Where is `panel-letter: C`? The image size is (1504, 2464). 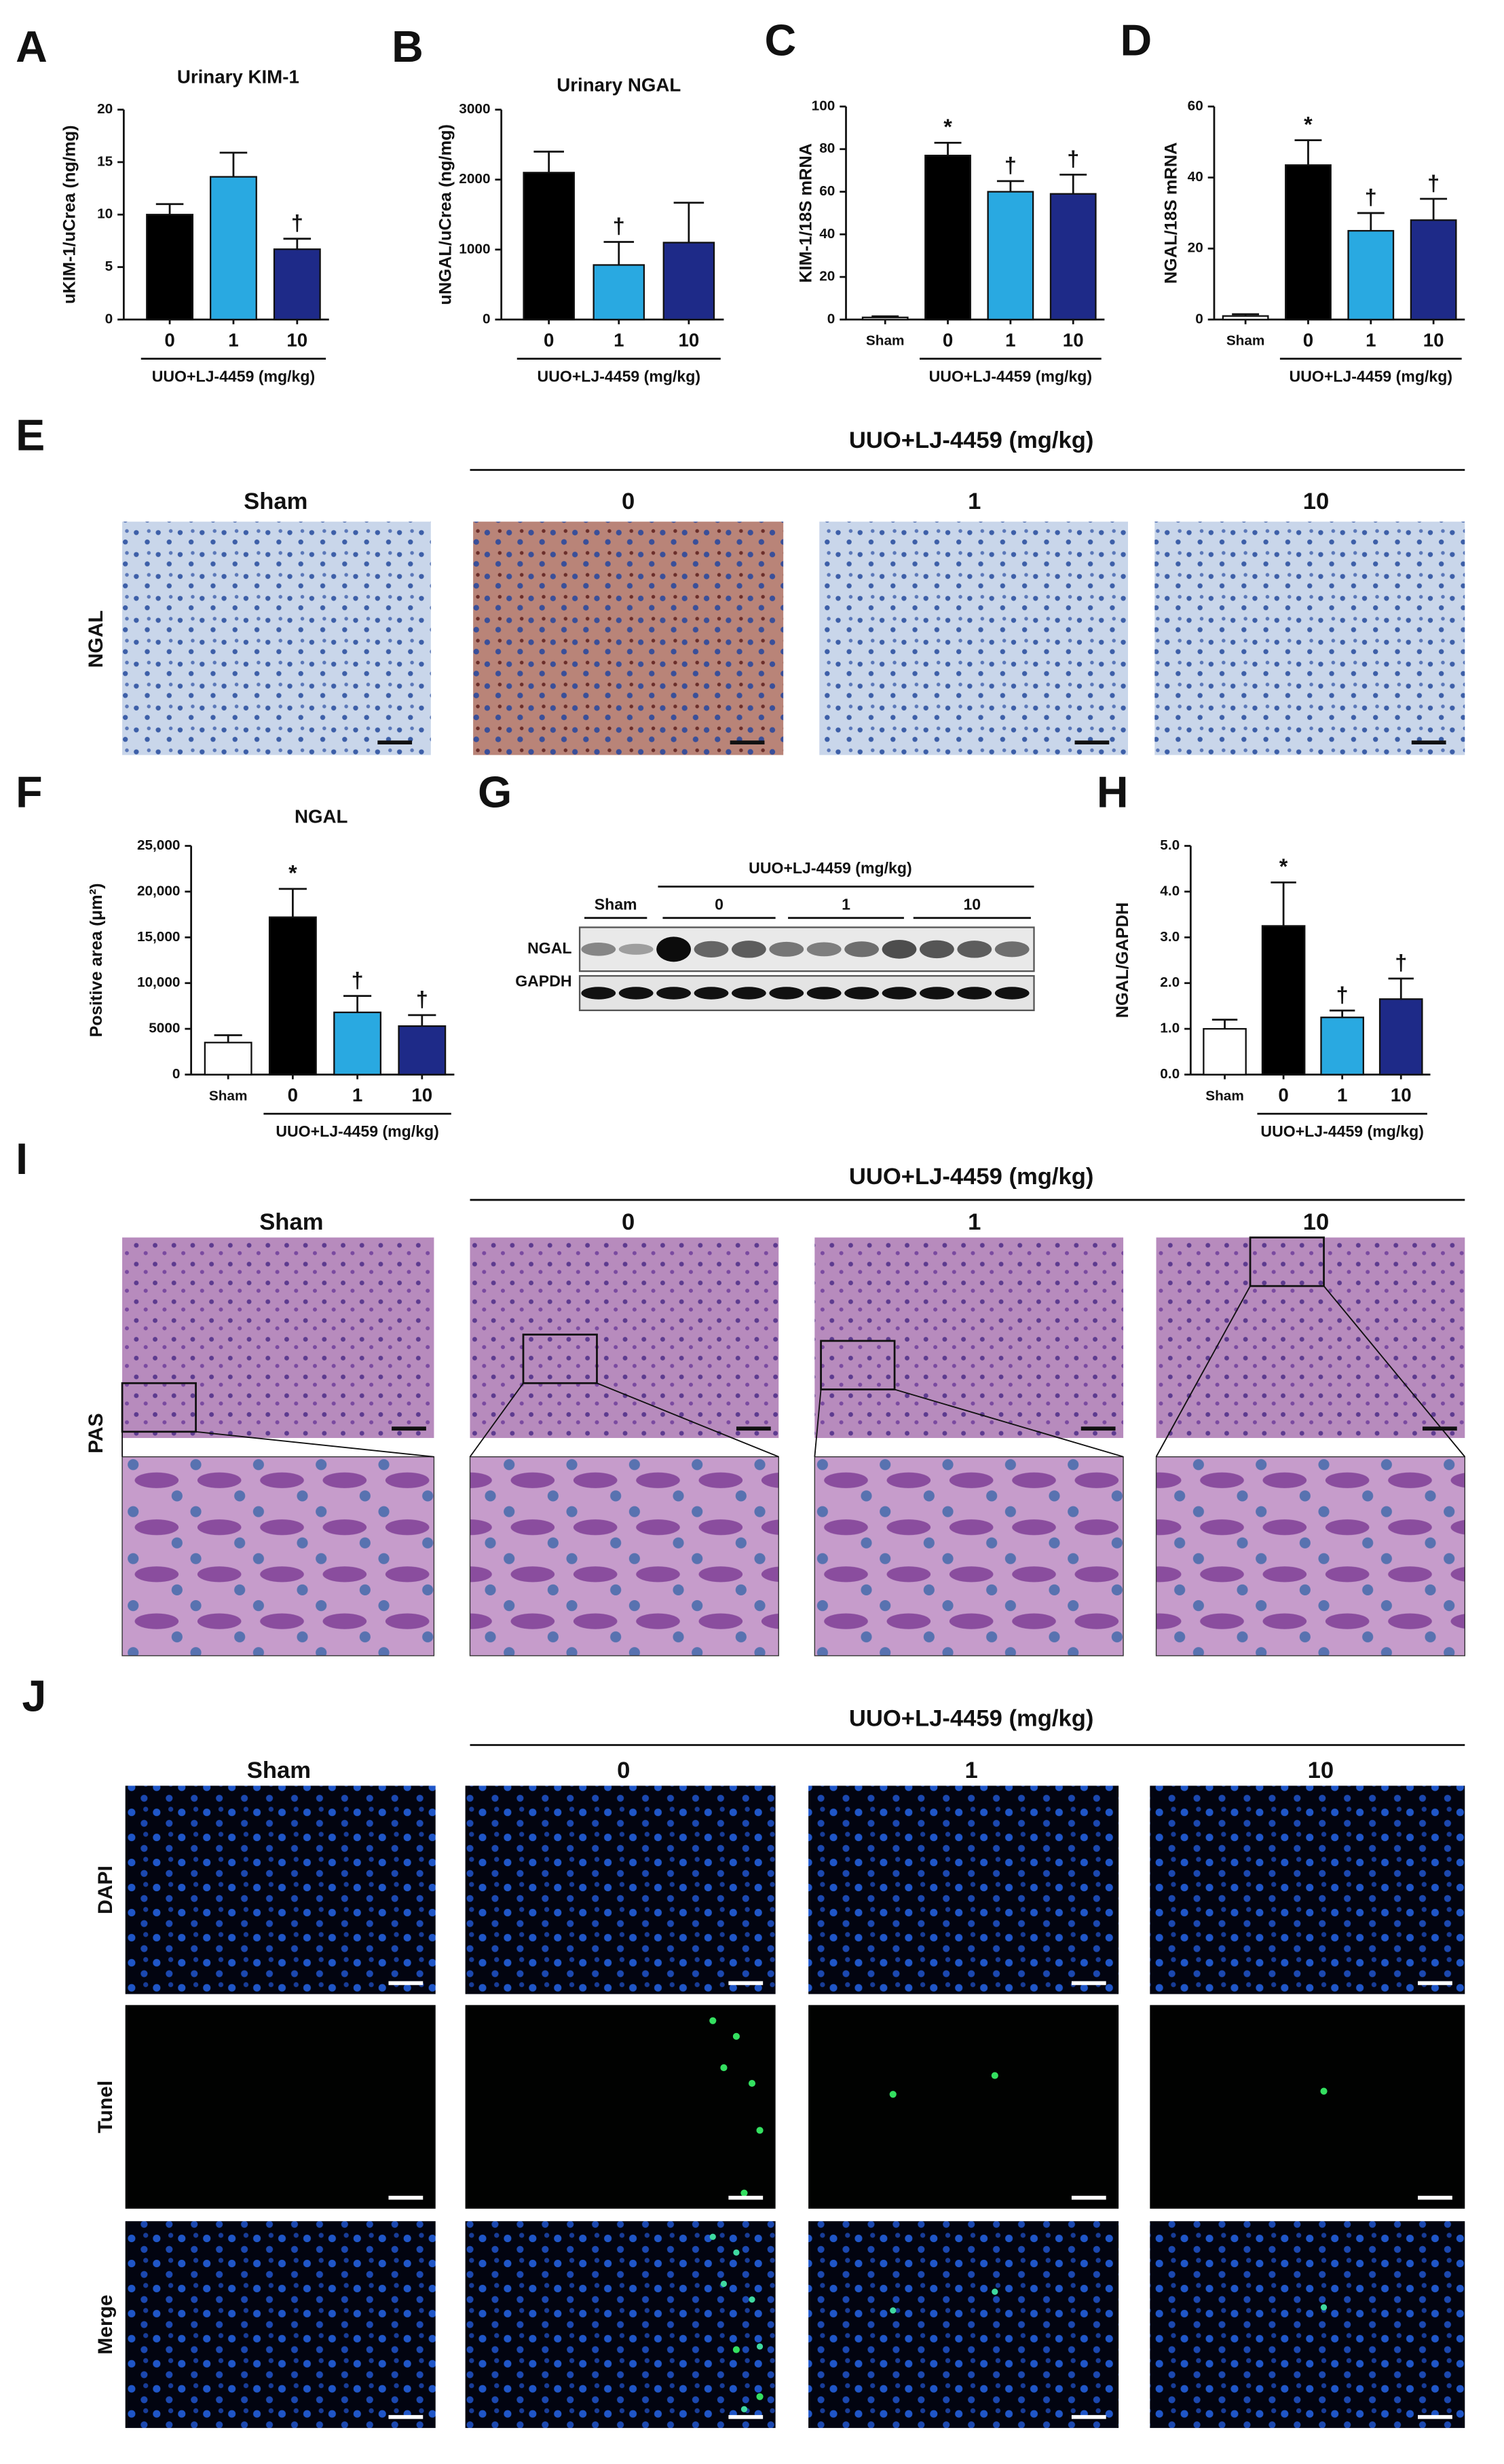
panel-letter: C is located at coordinates (780, 41).